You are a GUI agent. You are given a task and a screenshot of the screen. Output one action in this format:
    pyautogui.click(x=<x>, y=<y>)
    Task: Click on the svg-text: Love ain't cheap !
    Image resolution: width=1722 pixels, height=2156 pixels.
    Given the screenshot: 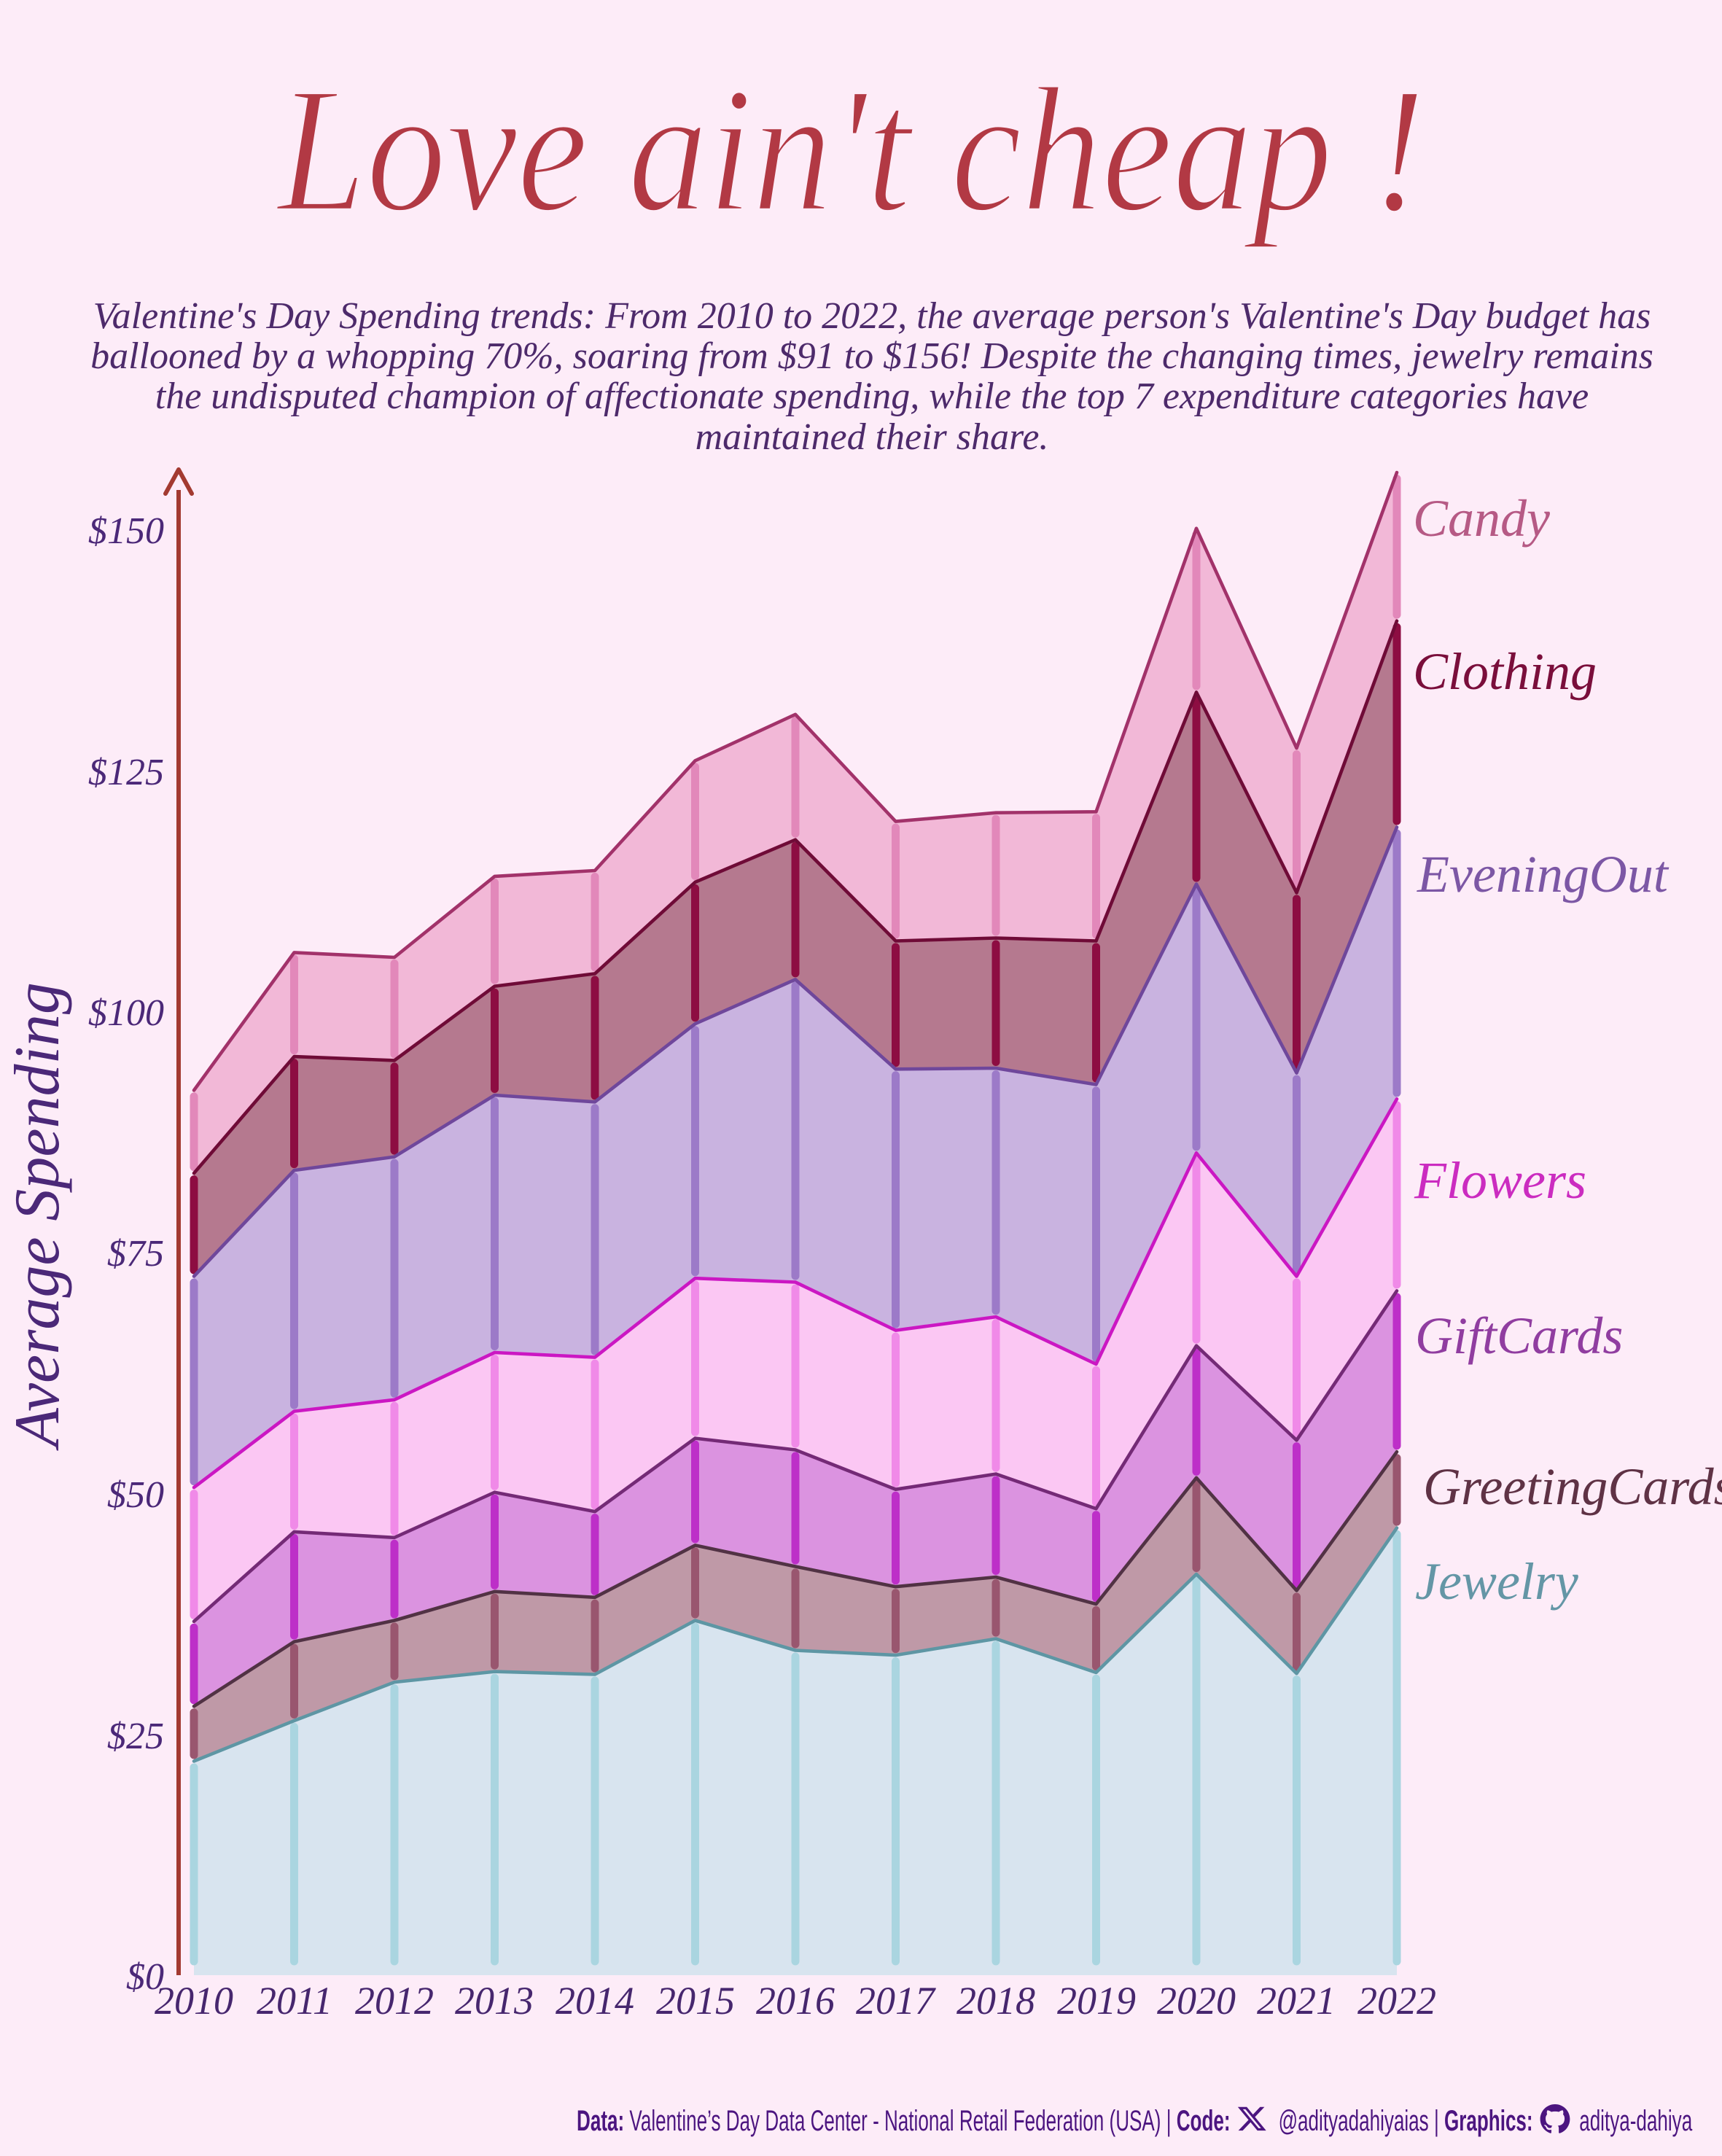 What is the action you would take?
    pyautogui.click(x=851, y=150)
    